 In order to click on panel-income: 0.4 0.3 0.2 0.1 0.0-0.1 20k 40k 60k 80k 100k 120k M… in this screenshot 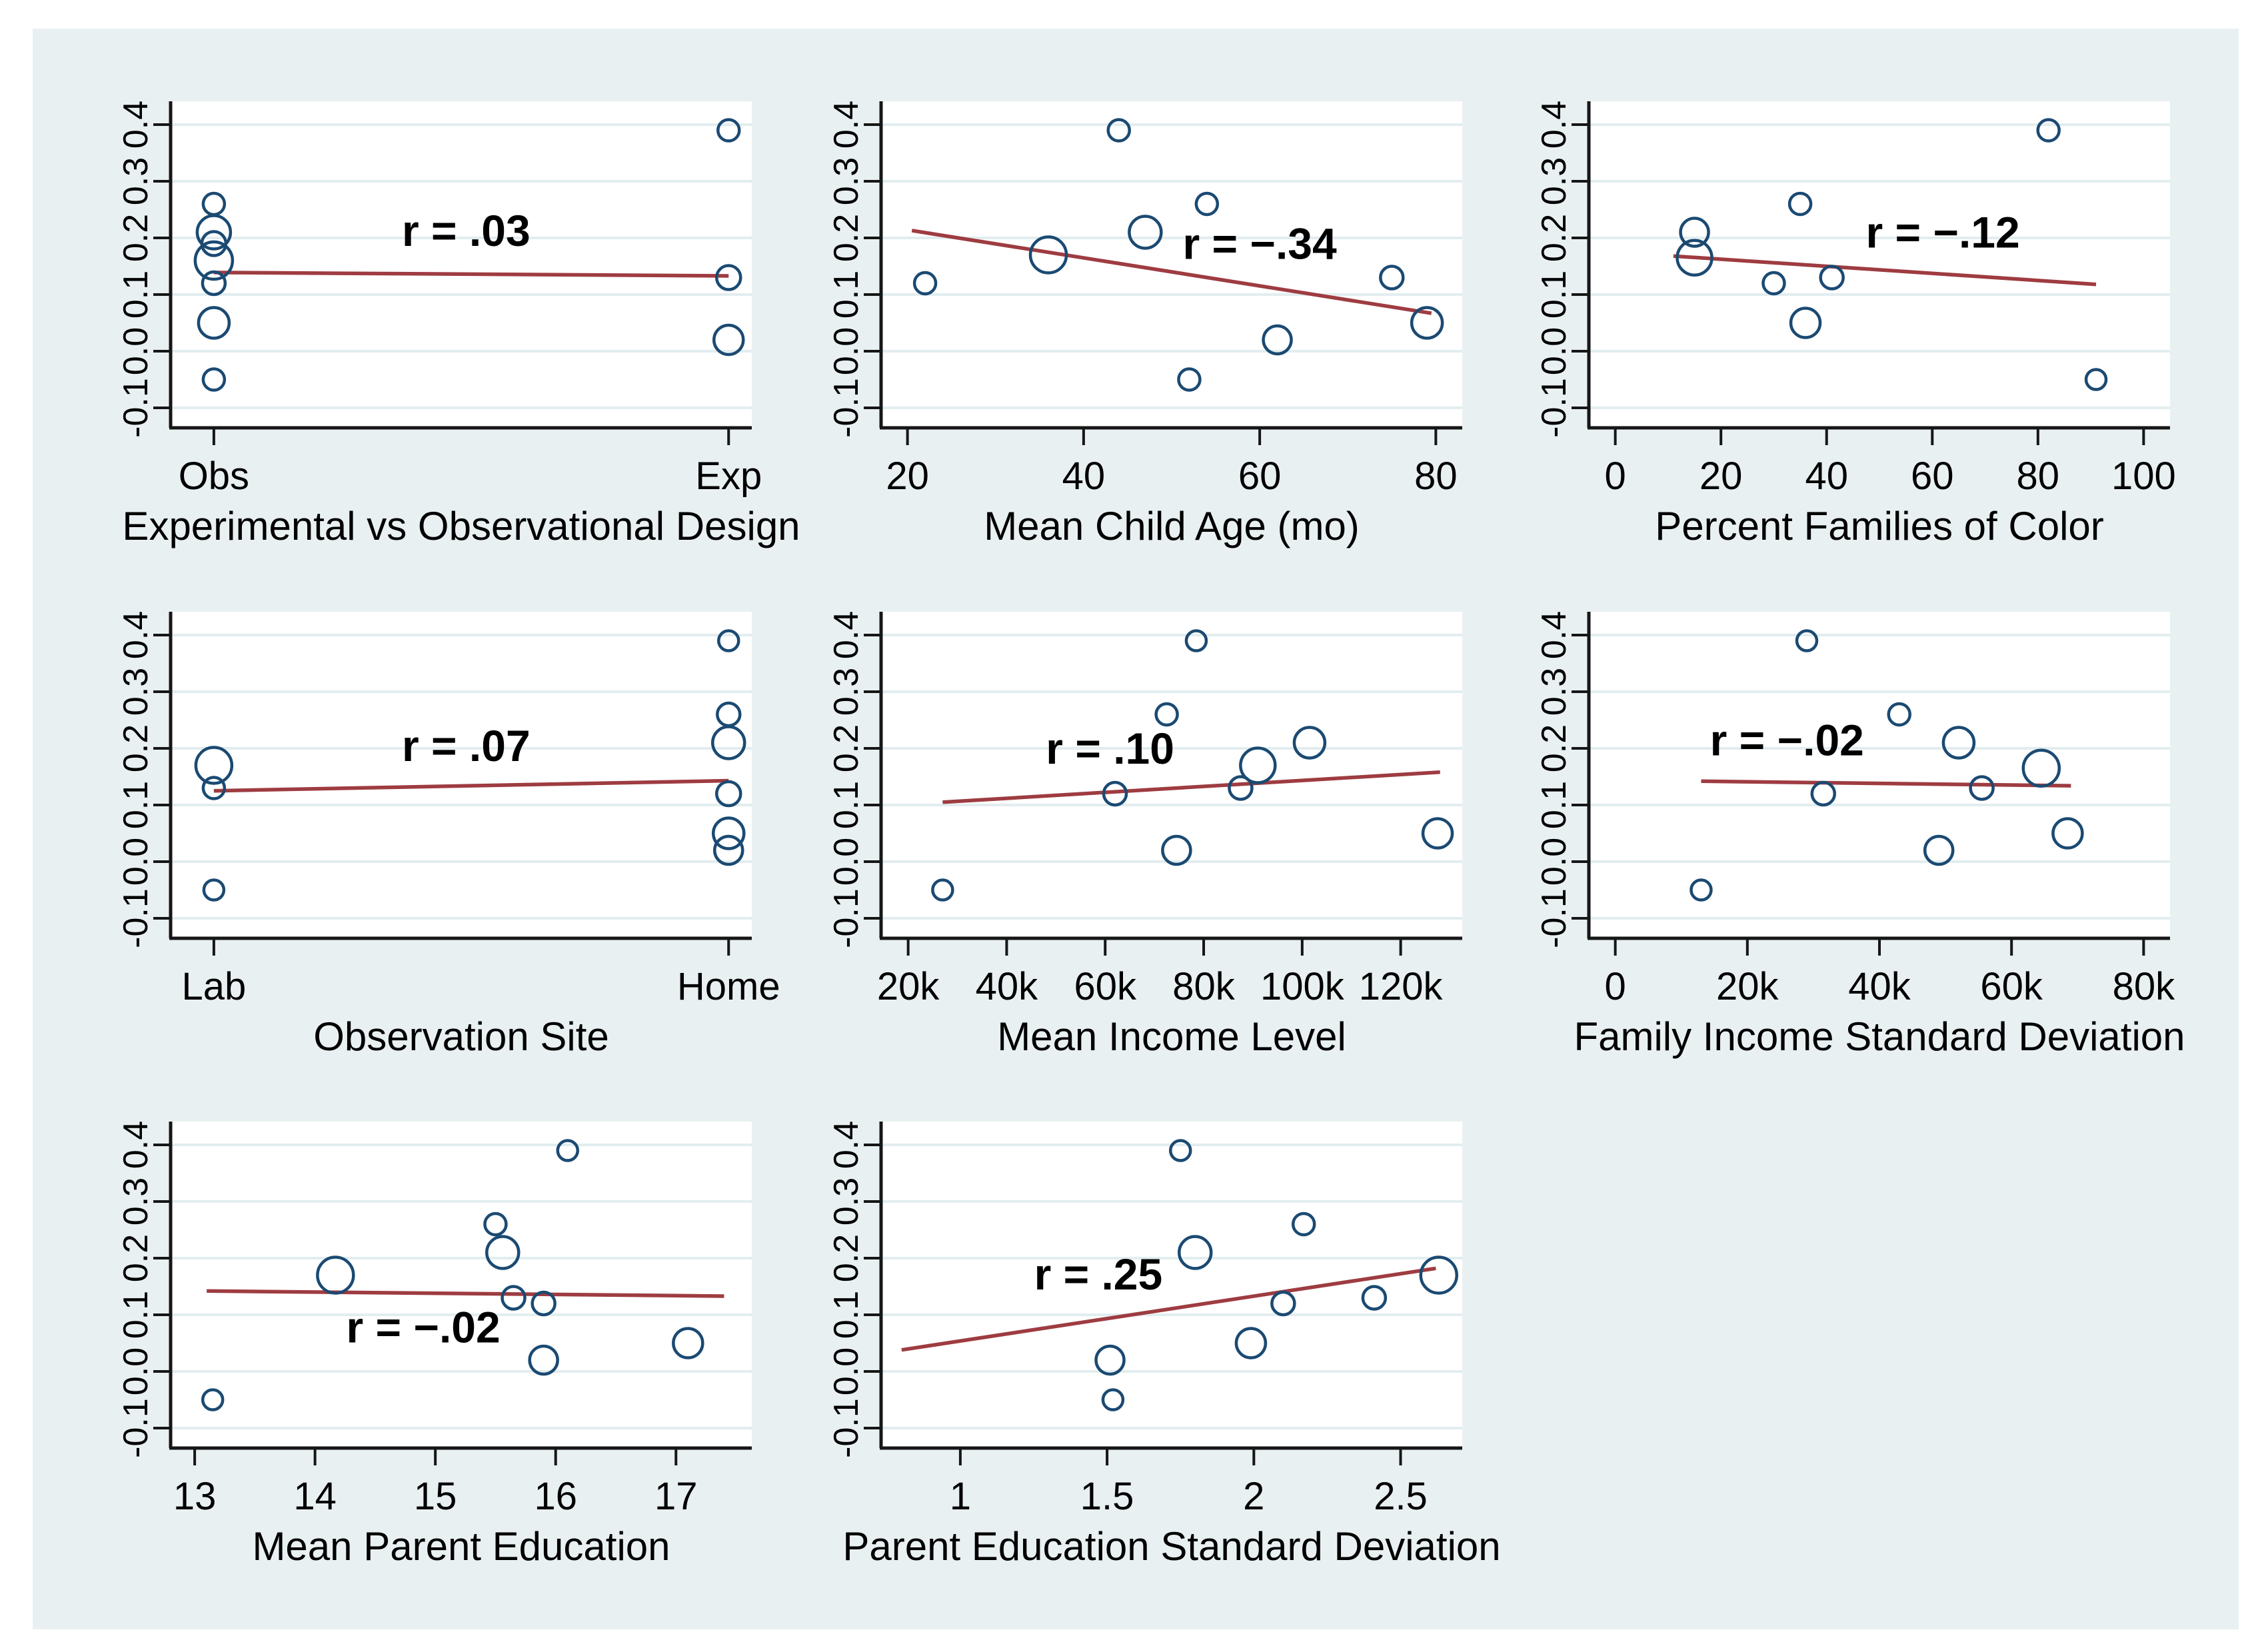, I will do `click(1144, 835)`.